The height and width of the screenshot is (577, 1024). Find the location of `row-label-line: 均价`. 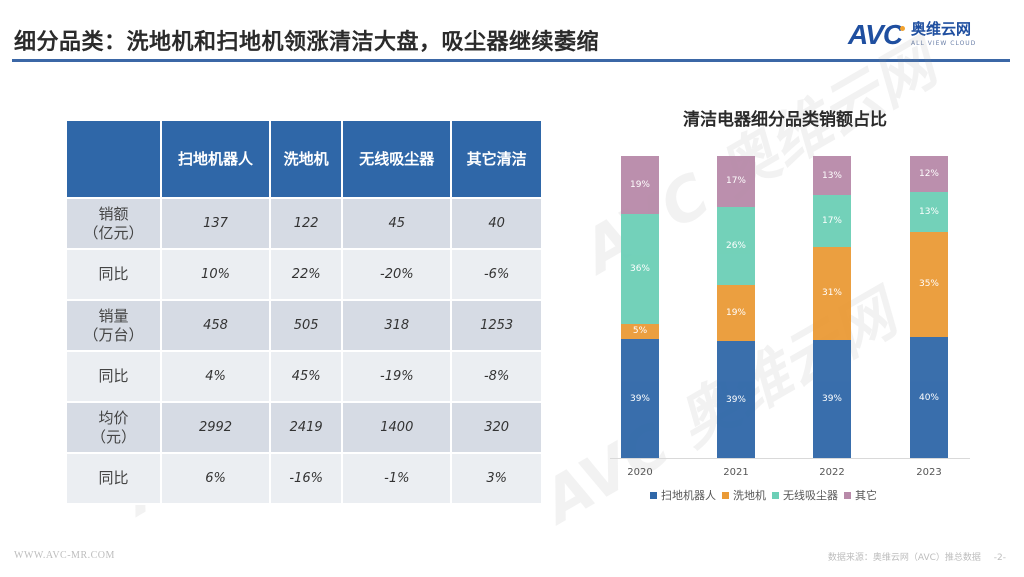

row-label-line: 均价 is located at coordinates (113, 417).